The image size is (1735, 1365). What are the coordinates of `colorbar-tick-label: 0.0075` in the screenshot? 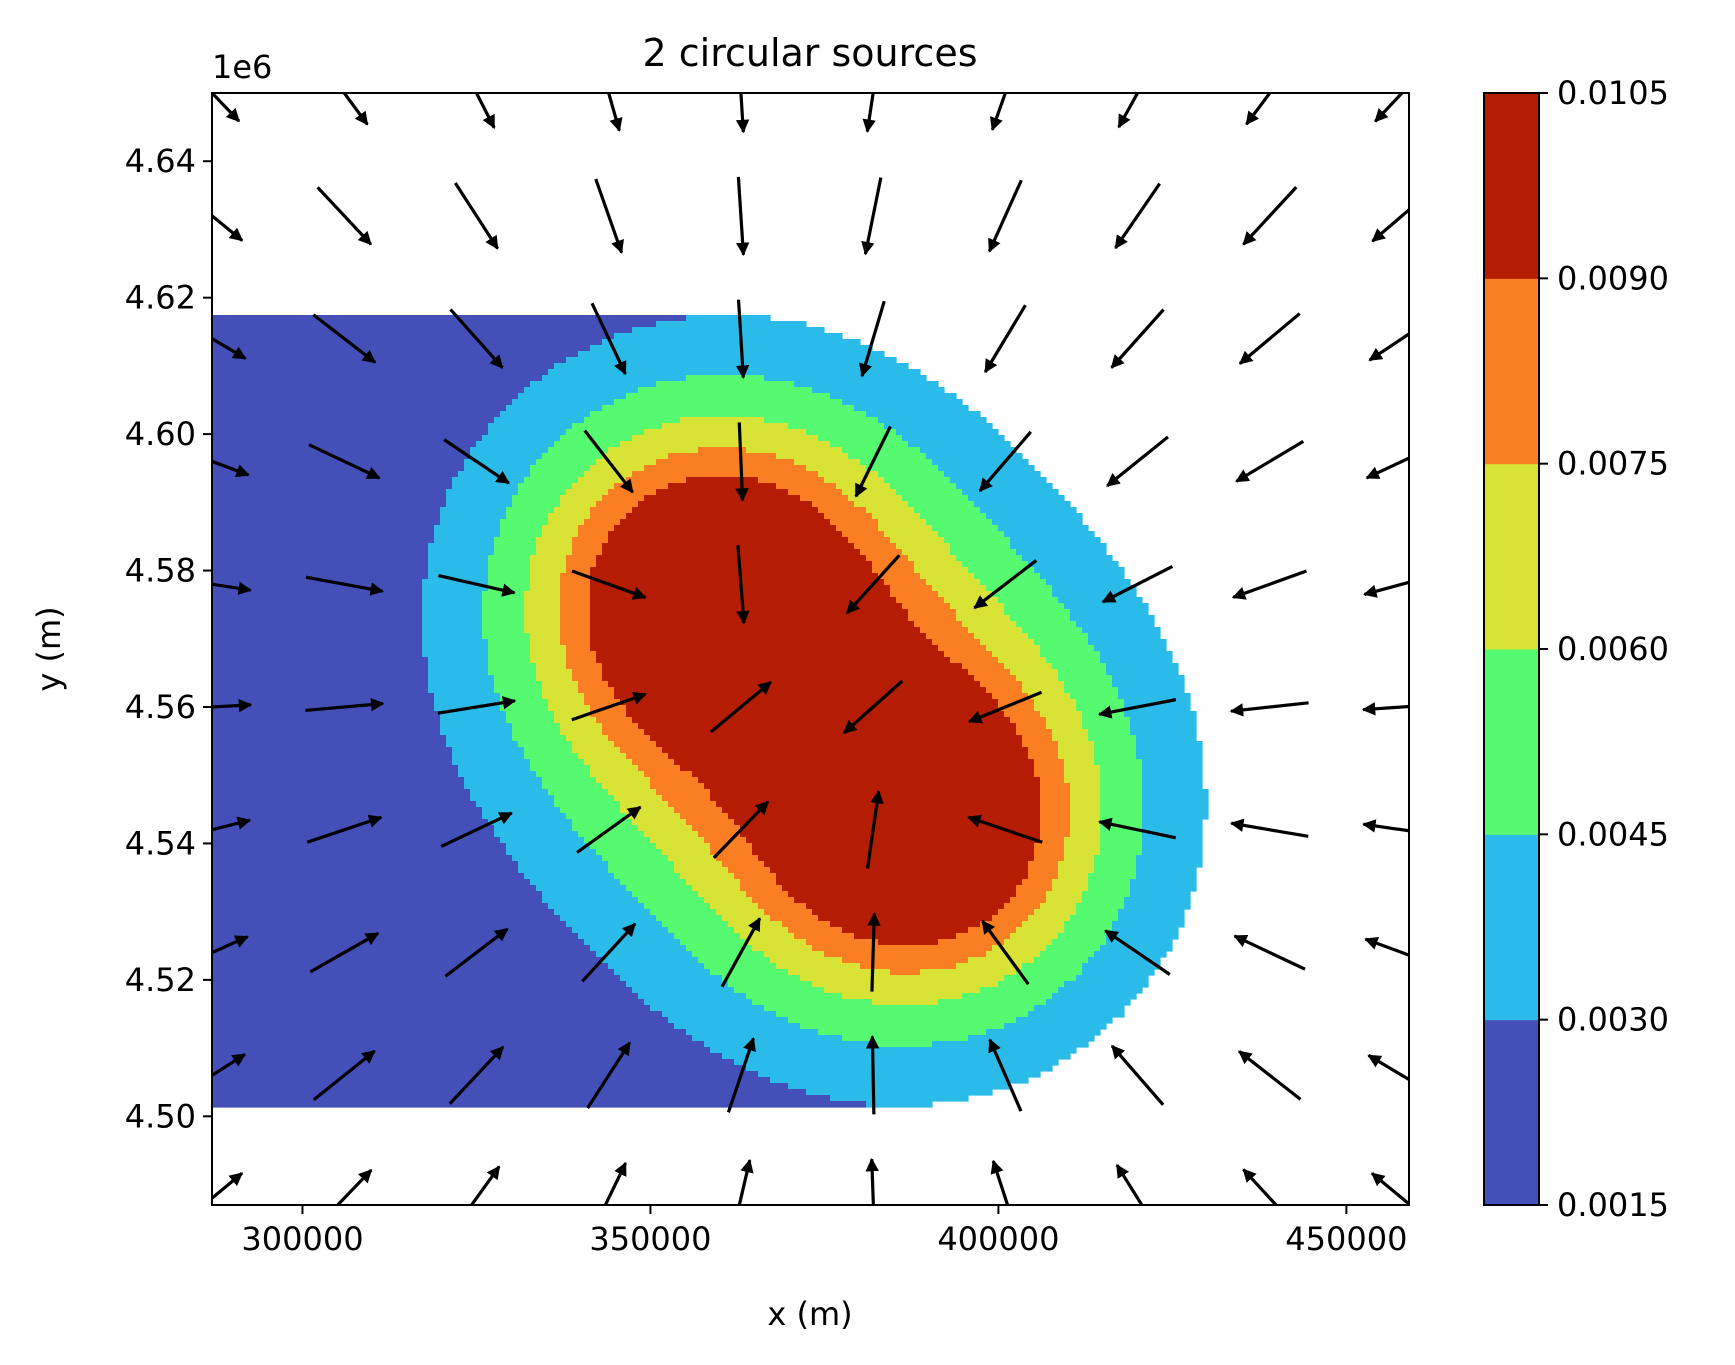 It's located at (1613, 464).